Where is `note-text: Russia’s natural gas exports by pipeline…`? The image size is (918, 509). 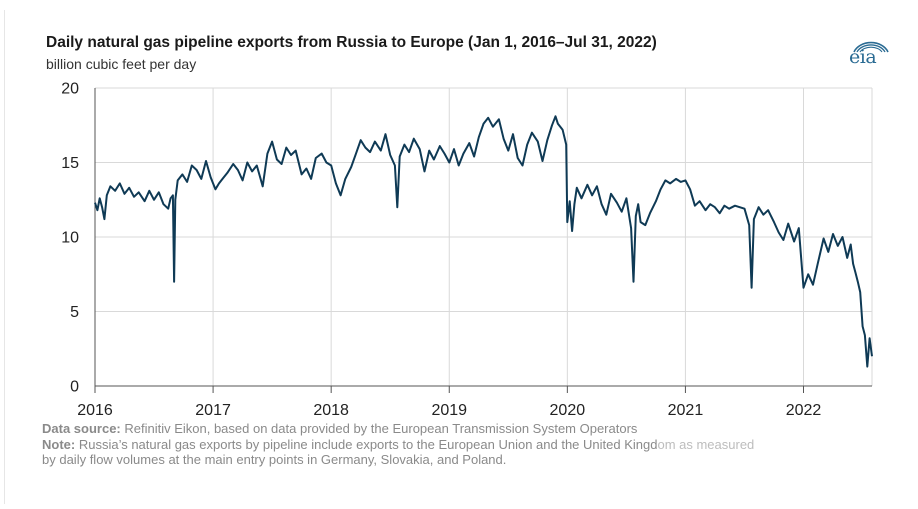 note-text: Russia’s natural gas exports by pipeline… is located at coordinates (366, 444).